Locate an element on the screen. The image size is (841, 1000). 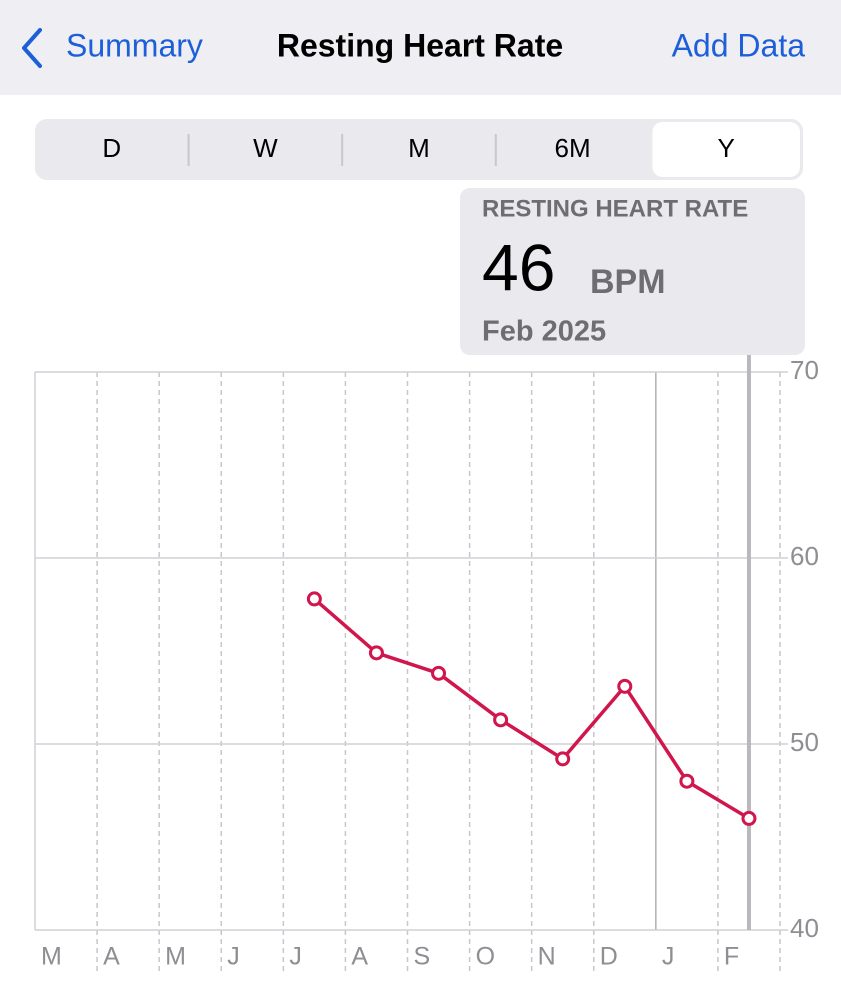
segment: M is located at coordinates (419, 148).